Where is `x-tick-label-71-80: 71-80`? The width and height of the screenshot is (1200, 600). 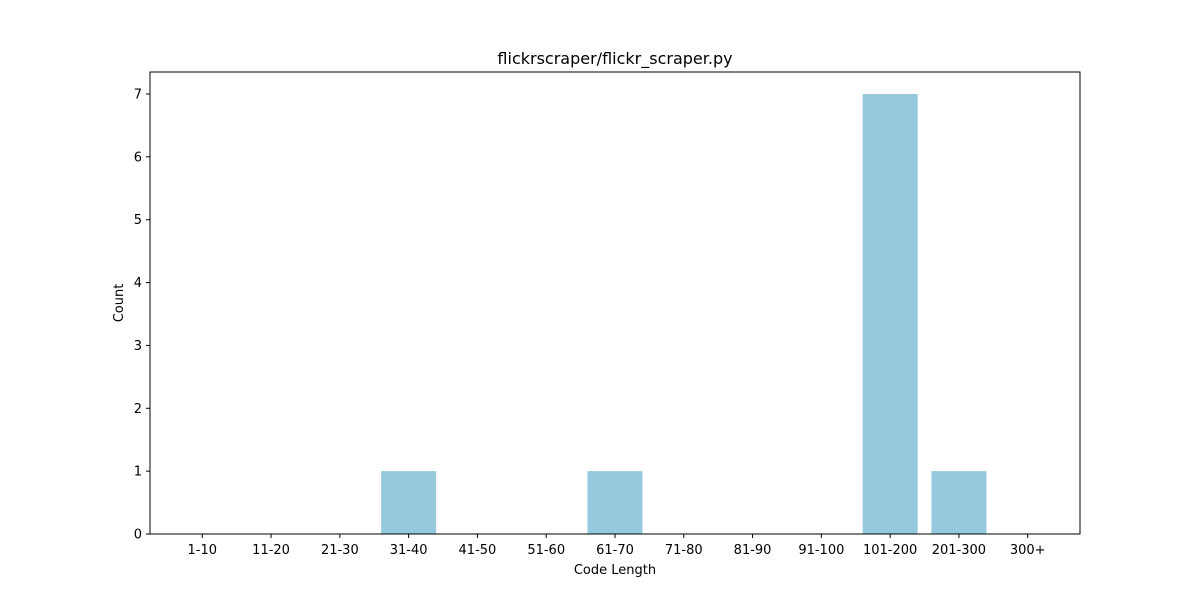
x-tick-label-71-80: 71-80 is located at coordinates (684, 550).